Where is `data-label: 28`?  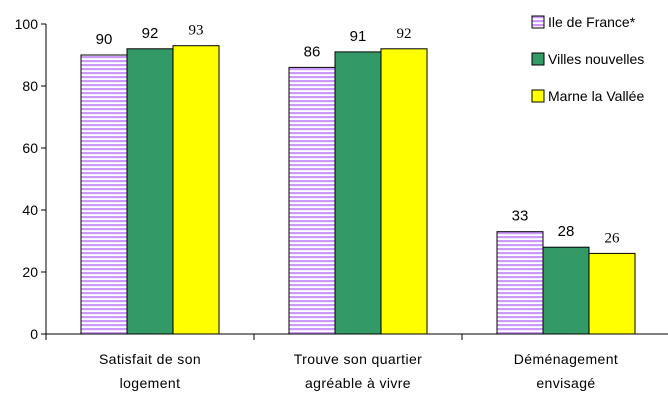 data-label: 28 is located at coordinates (566, 231).